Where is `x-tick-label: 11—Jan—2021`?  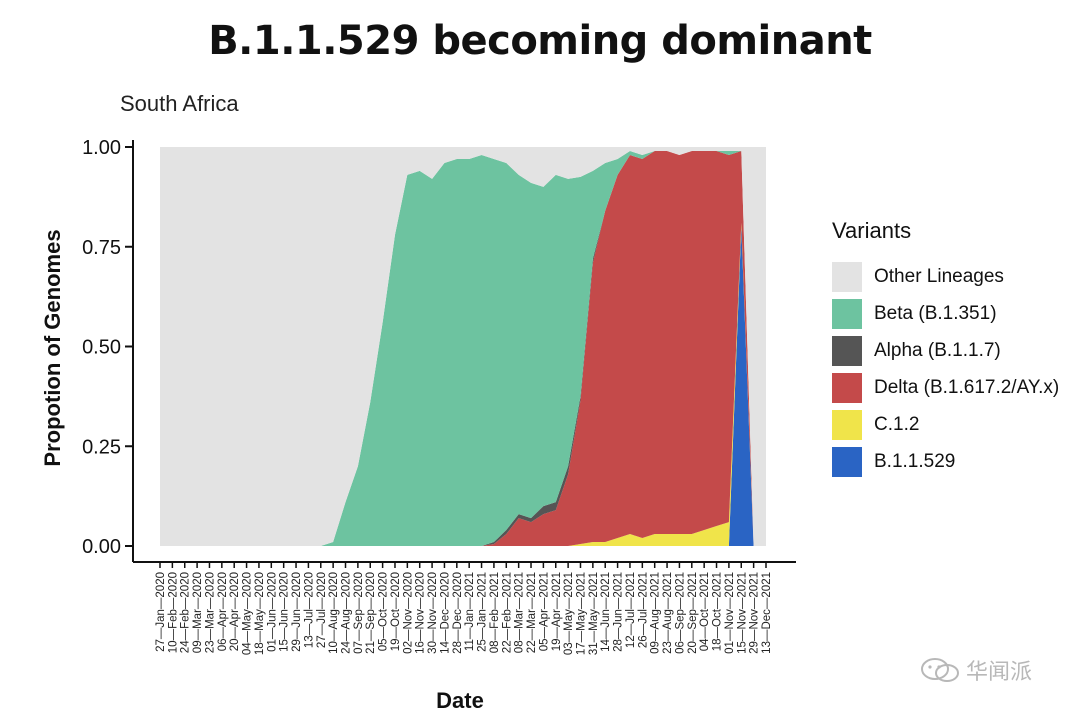
x-tick-label: 11—Jan—2021 is located at coordinates (470, 611).